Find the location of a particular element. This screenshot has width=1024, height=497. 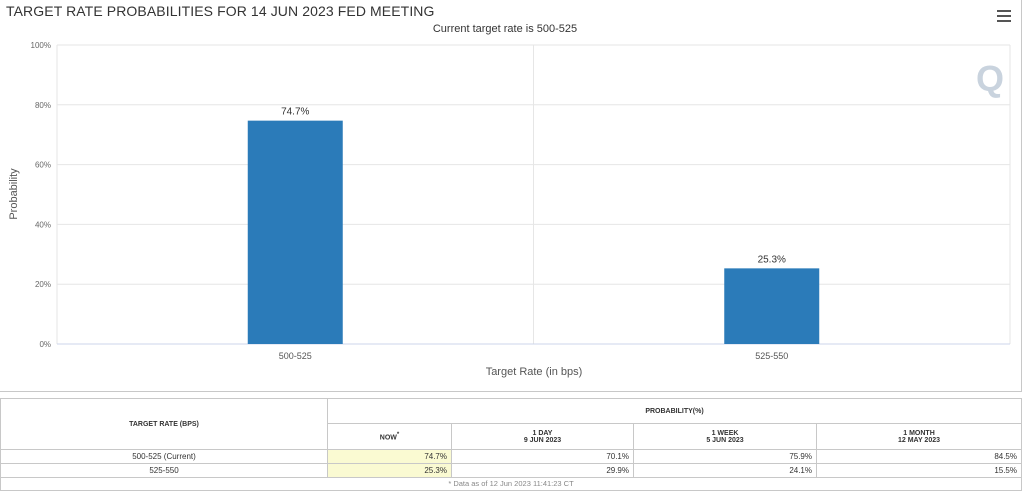

col-1month-header: 1 MONTH 12 MAY 2023 is located at coordinates (919, 436).